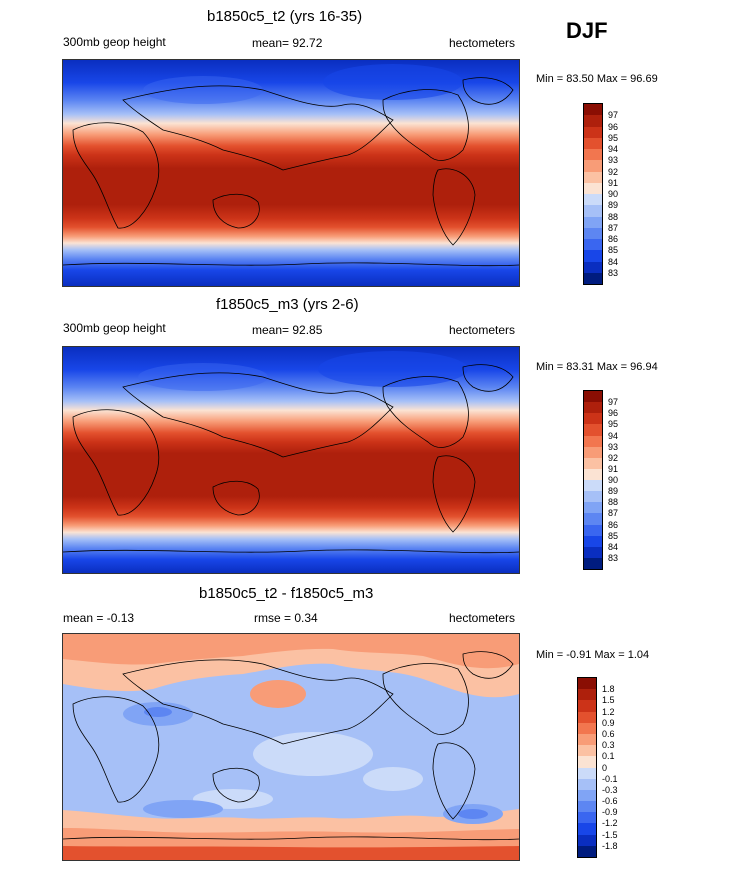  Describe the element at coordinates (613, 546) in the screenshot. I see `panel-2-colorbar-label: 84` at that location.